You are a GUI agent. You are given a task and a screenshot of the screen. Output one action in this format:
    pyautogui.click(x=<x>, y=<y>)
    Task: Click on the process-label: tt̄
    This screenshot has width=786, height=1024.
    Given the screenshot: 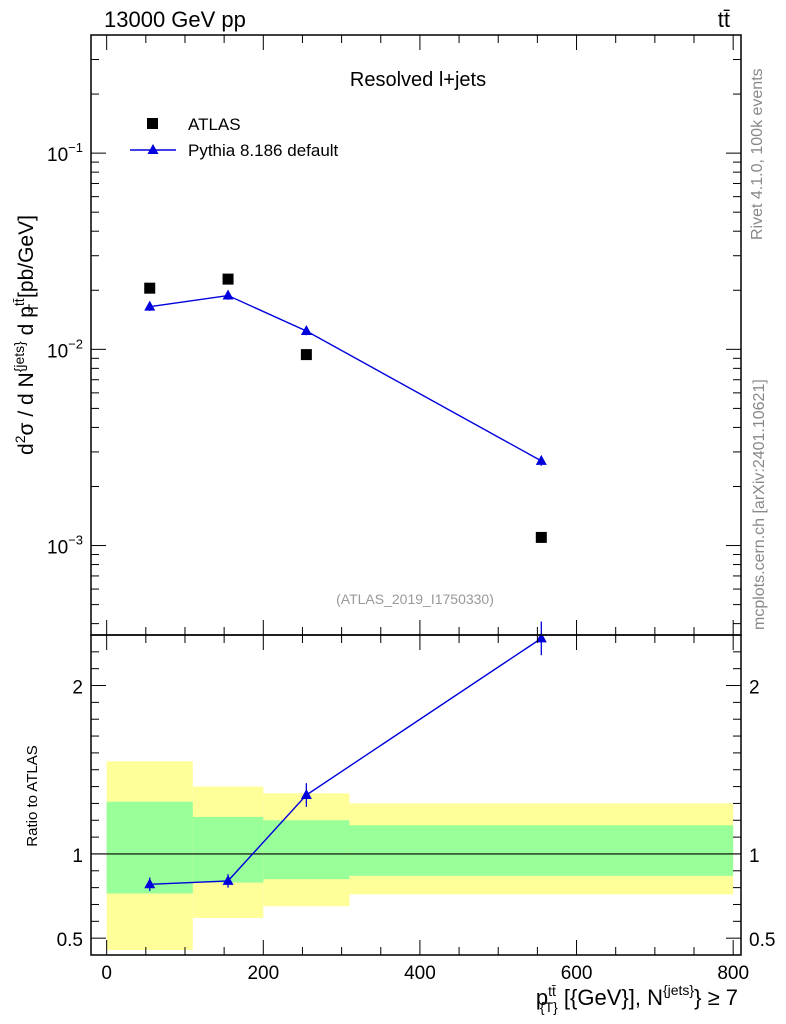 What is the action you would take?
    pyautogui.click(x=724, y=19)
    